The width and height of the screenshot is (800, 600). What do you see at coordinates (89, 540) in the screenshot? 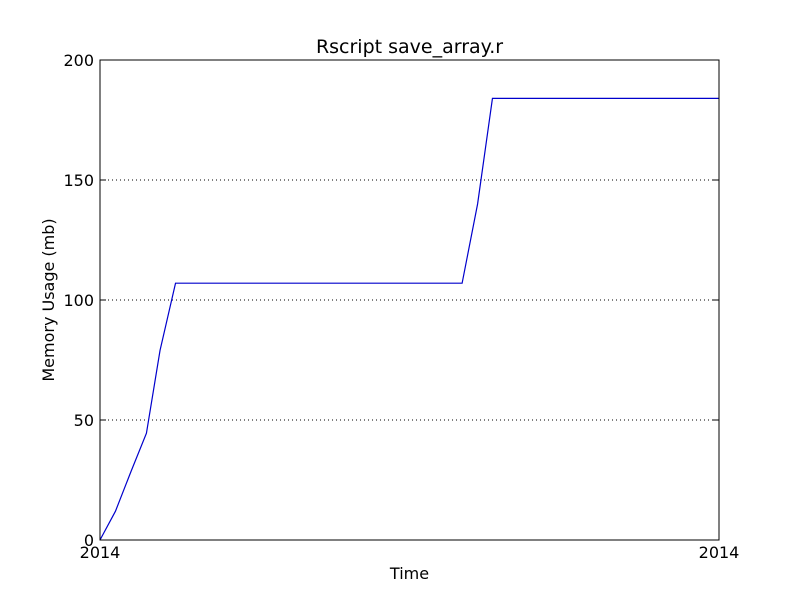
I see `y-tick-label: 0` at bounding box center [89, 540].